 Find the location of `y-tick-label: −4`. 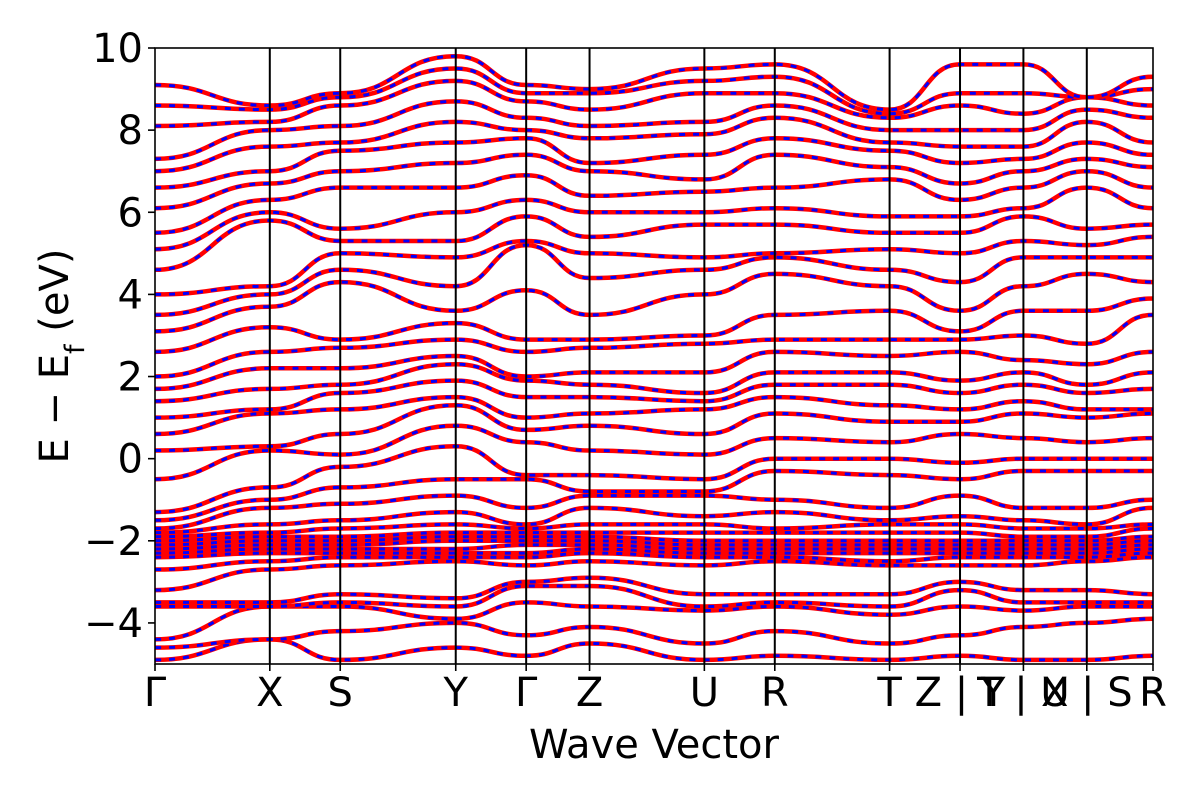

y-tick-label: −4 is located at coordinates (113, 624).